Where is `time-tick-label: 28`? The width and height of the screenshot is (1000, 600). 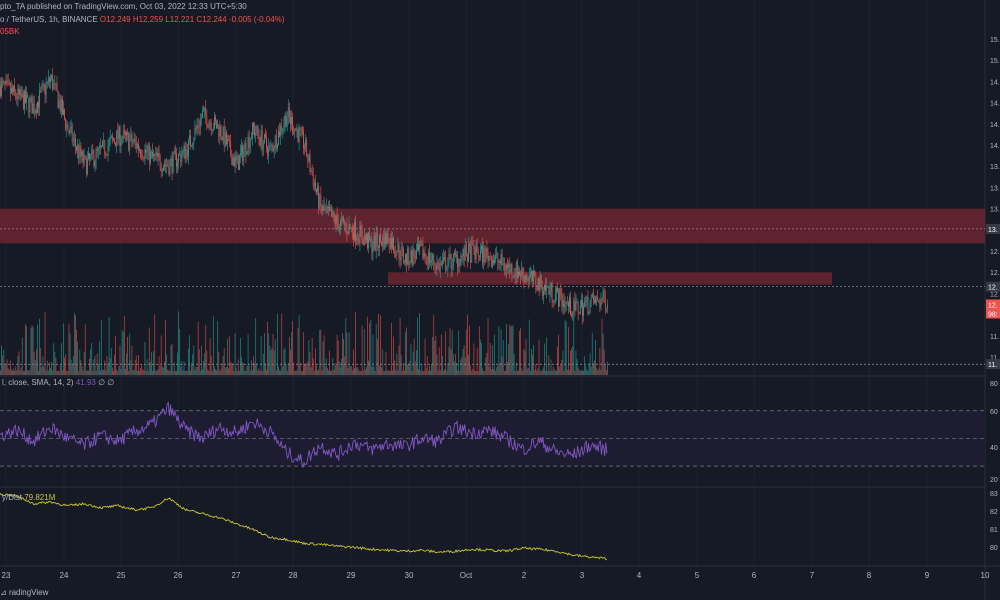 time-tick-label: 28 is located at coordinates (293, 575).